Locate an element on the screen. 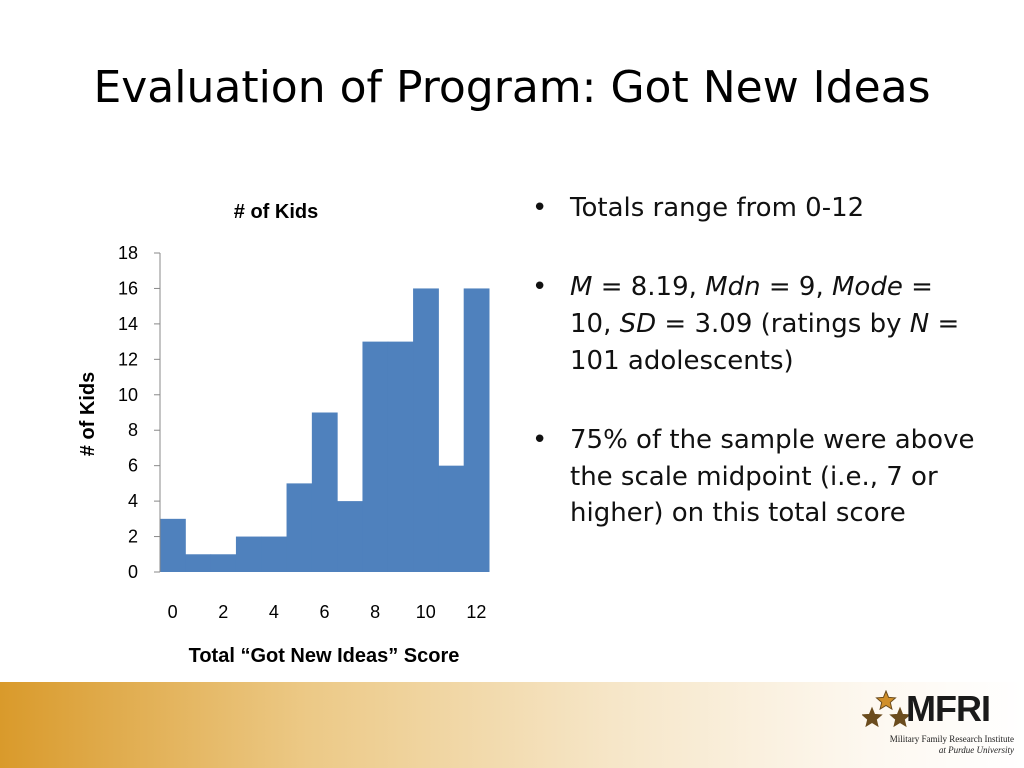 The width and height of the screenshot is (1024, 768). logo-wordmark: MFRI is located at coordinates (948, 708).